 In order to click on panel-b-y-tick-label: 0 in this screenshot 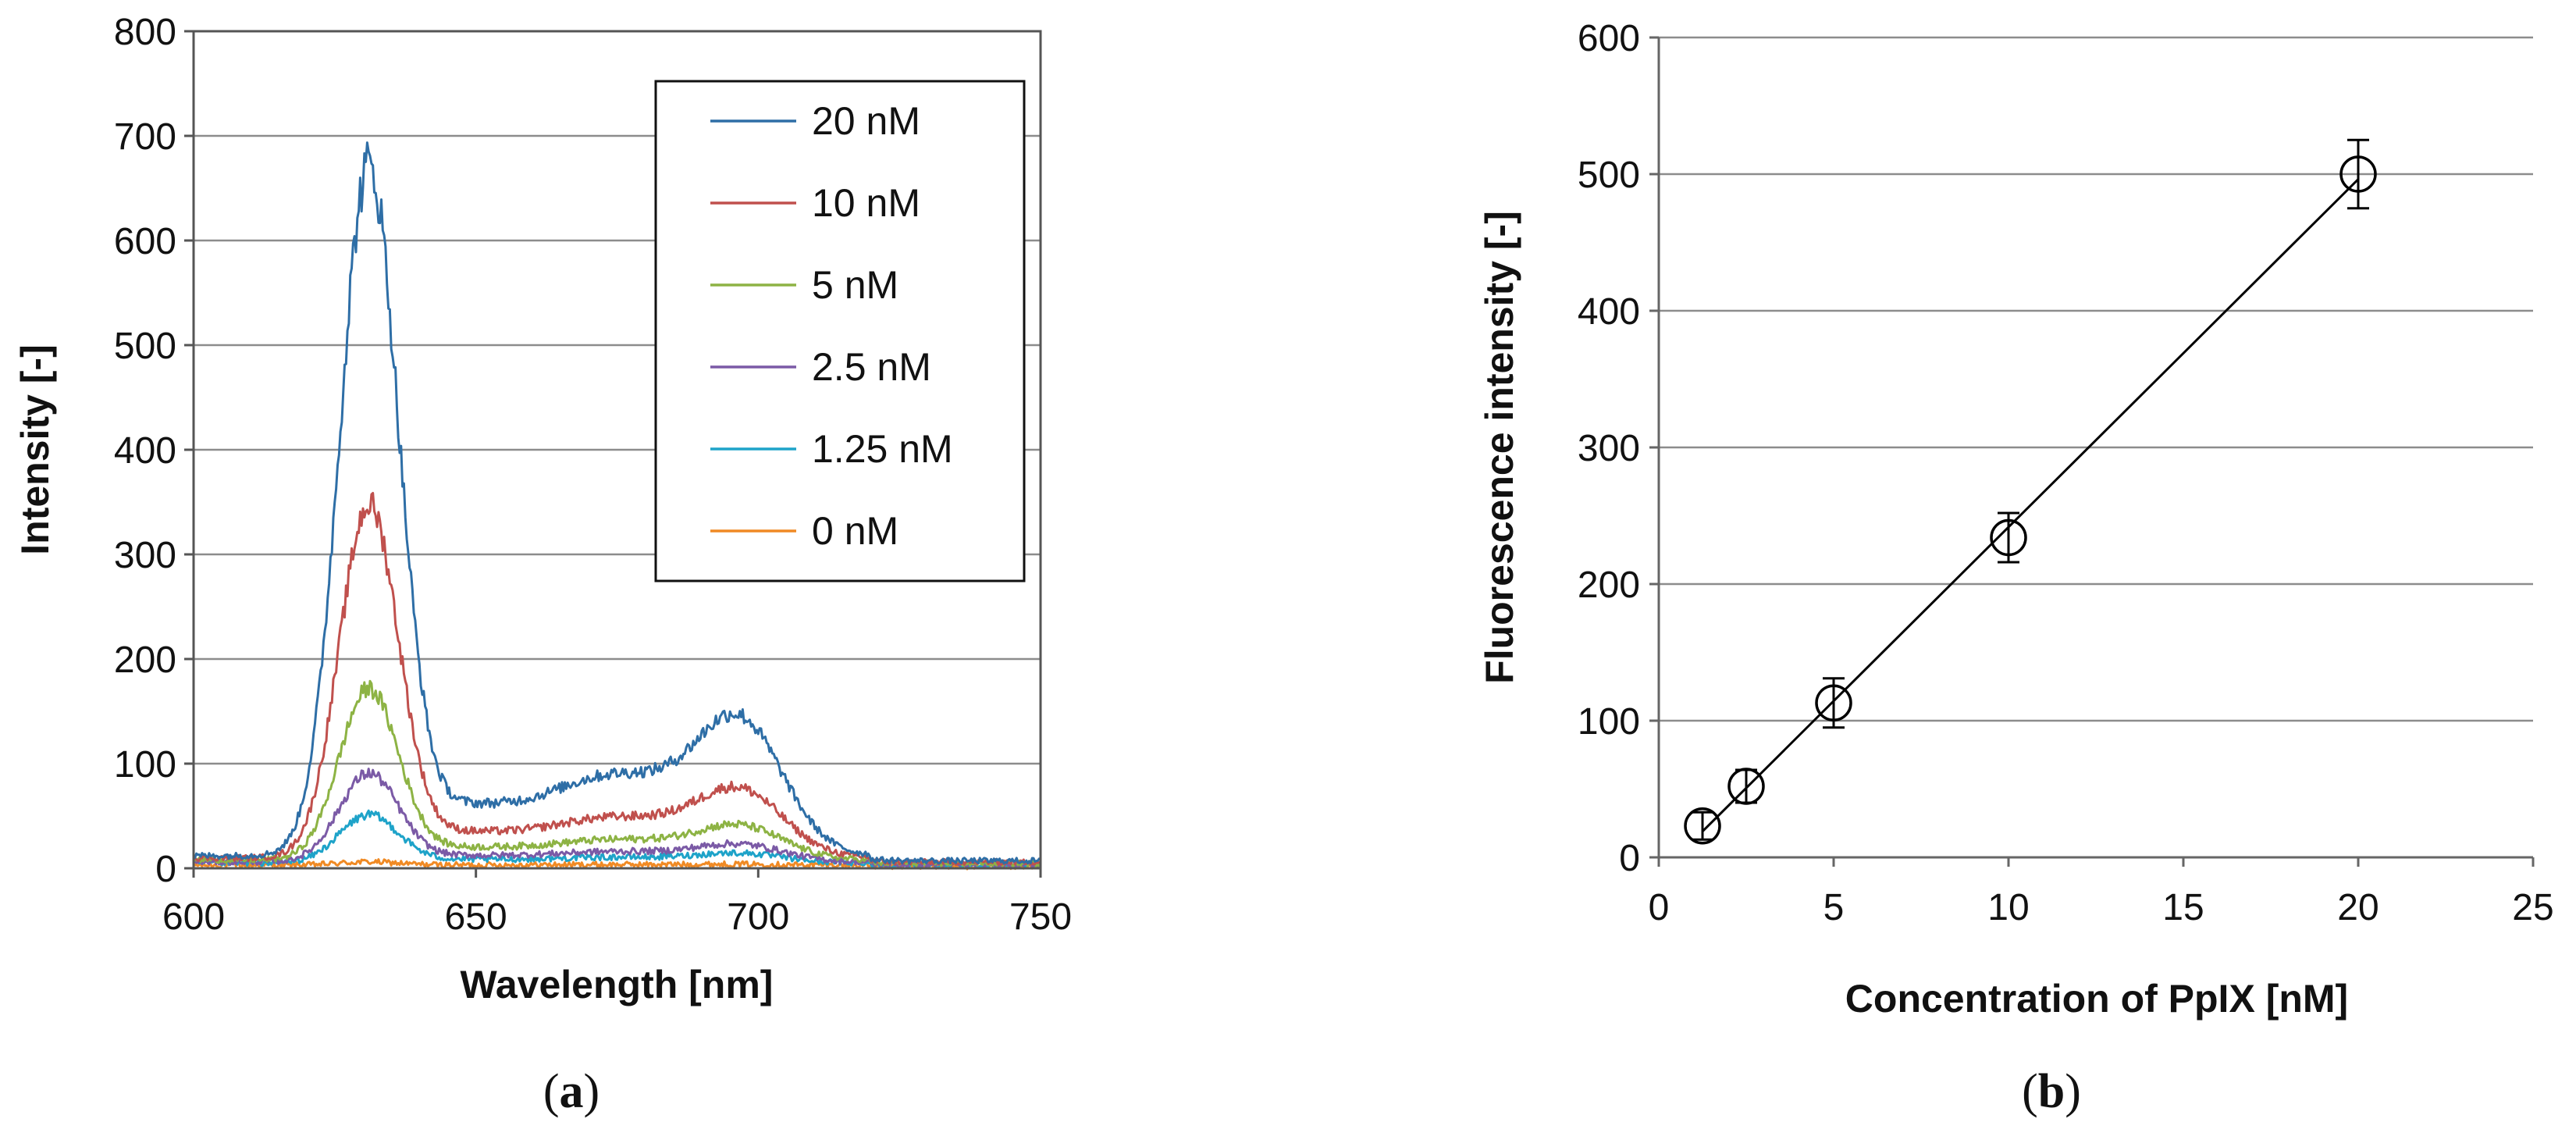, I will do `click(1629, 858)`.